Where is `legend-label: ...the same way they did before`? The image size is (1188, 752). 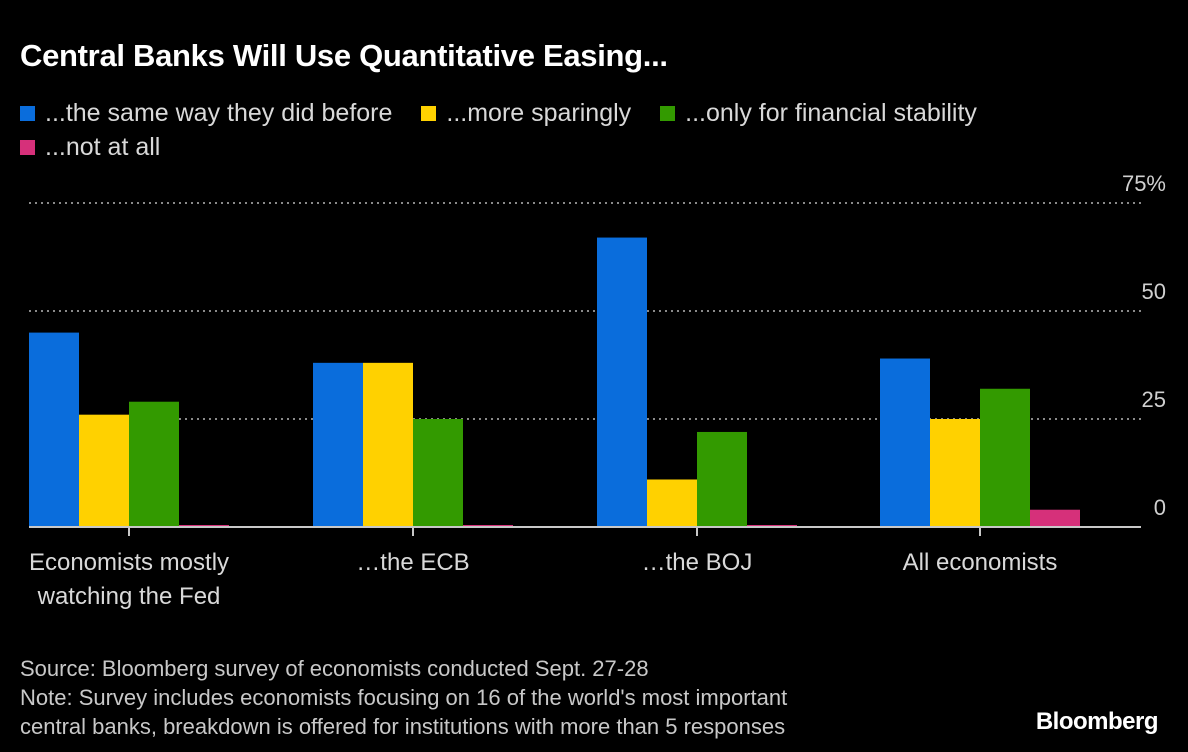 legend-label: ...the same way they did before is located at coordinates (219, 112).